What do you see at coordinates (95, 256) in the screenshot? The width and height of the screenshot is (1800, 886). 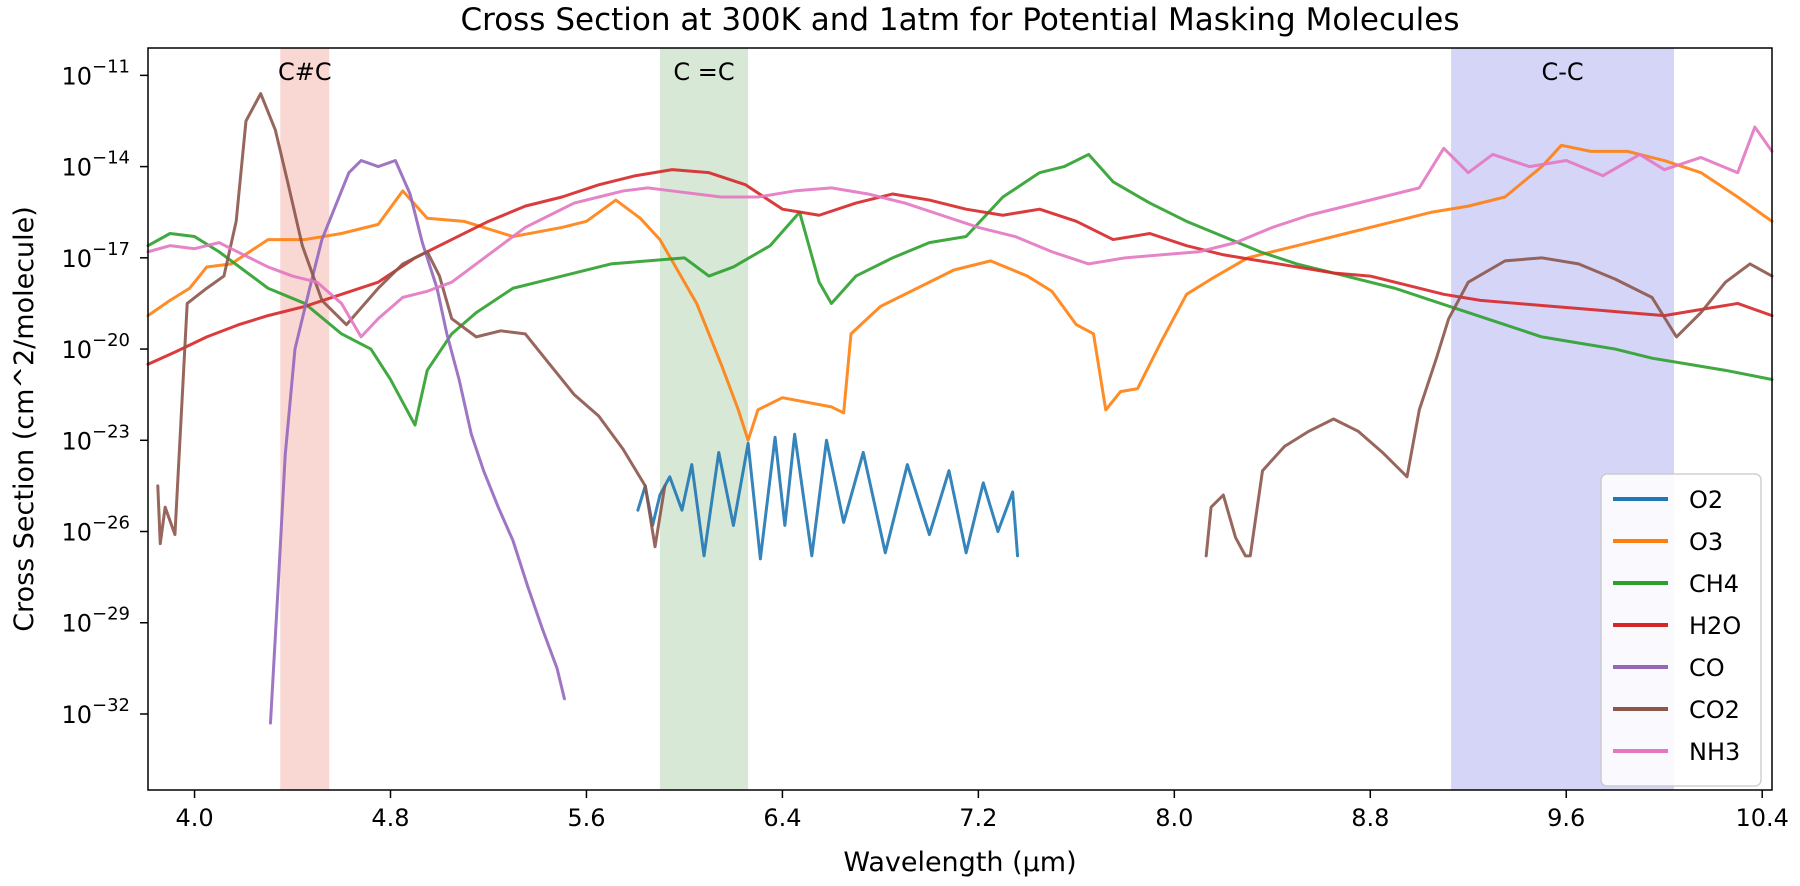 I see `y-tick-label-2: 10−17` at bounding box center [95, 256].